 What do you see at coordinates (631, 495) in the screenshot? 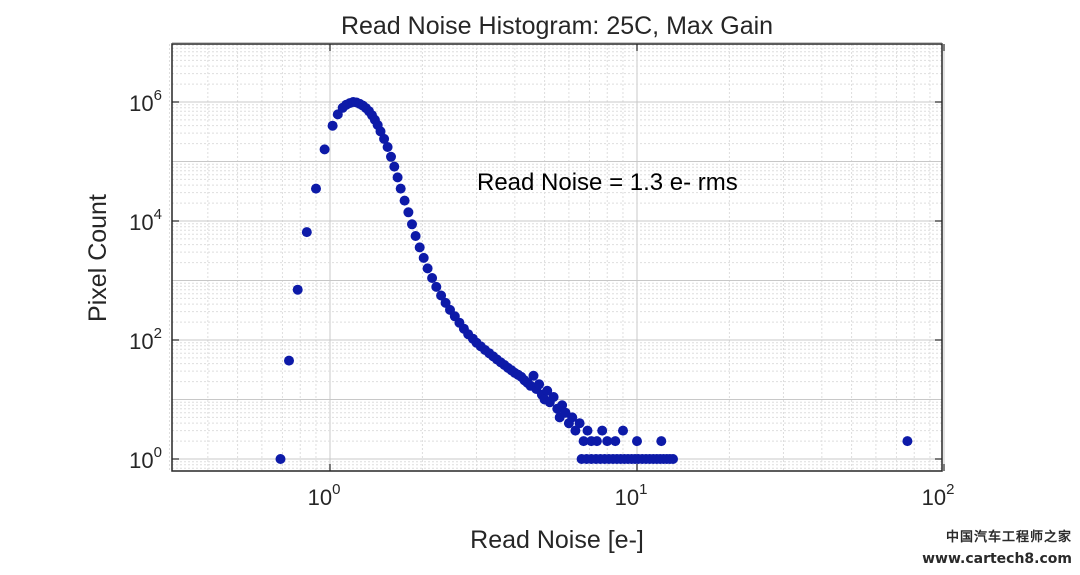
I see `x-tick-label: 10¹` at bounding box center [631, 495].